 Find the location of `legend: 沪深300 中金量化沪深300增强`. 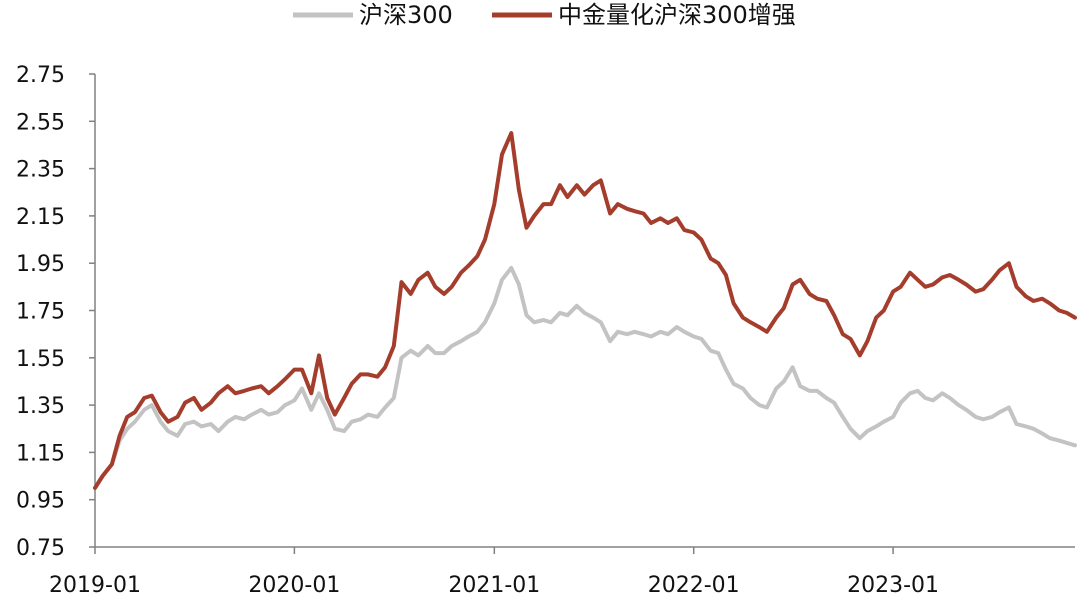

legend: 沪深300 中金量化沪深300增强 is located at coordinates (544, 15).